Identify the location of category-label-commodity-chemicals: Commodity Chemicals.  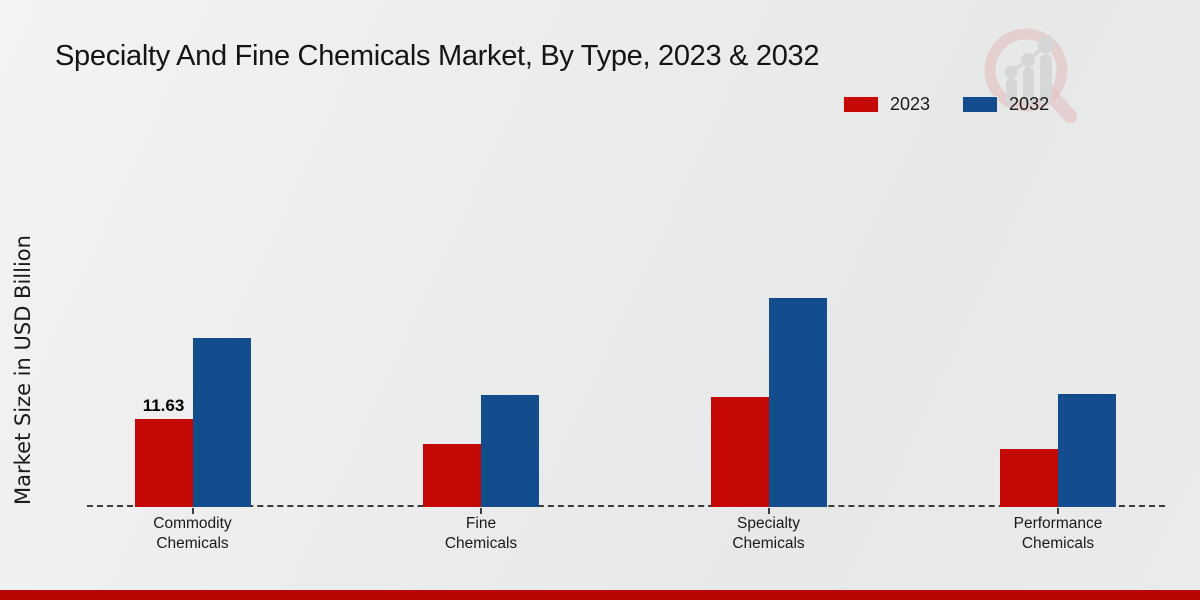
(192, 533).